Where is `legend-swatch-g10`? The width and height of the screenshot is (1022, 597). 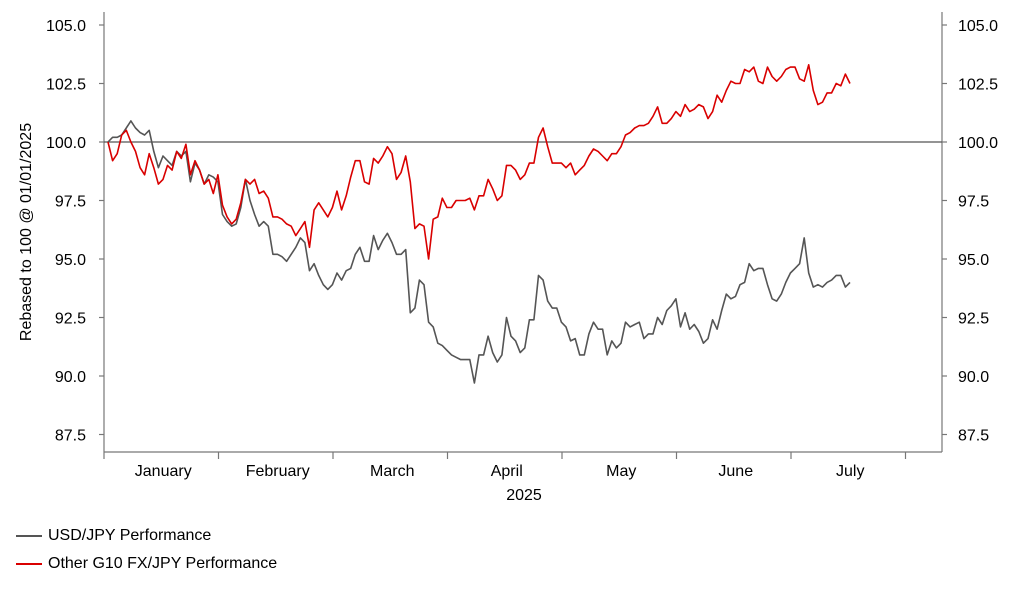 legend-swatch-g10 is located at coordinates (29, 564).